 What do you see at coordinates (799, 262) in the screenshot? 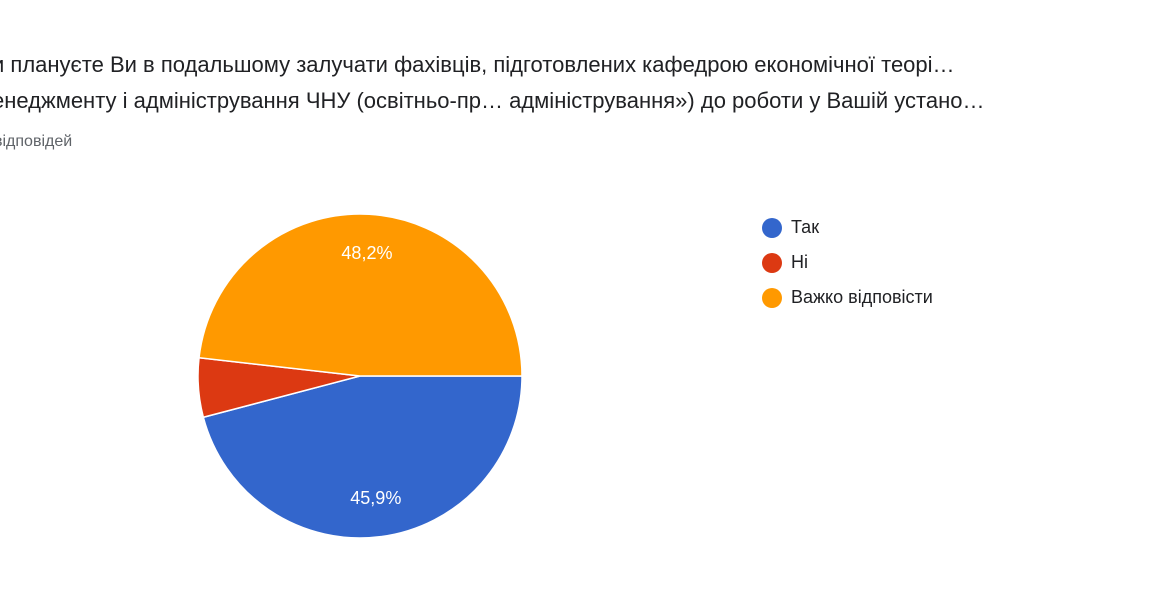
I see `legend-label-ni: Ні` at bounding box center [799, 262].